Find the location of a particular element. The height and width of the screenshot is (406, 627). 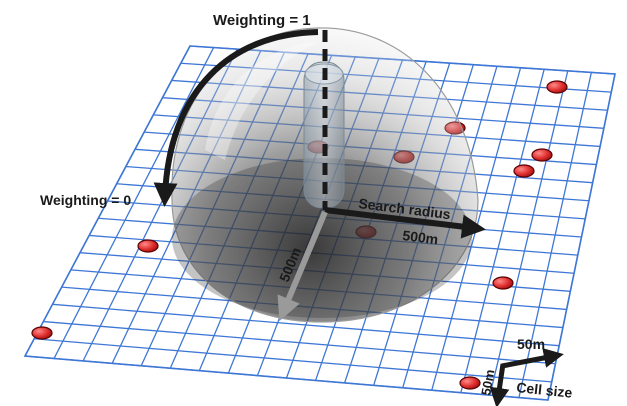

cell-arrow-x is located at coordinates (532, 358).